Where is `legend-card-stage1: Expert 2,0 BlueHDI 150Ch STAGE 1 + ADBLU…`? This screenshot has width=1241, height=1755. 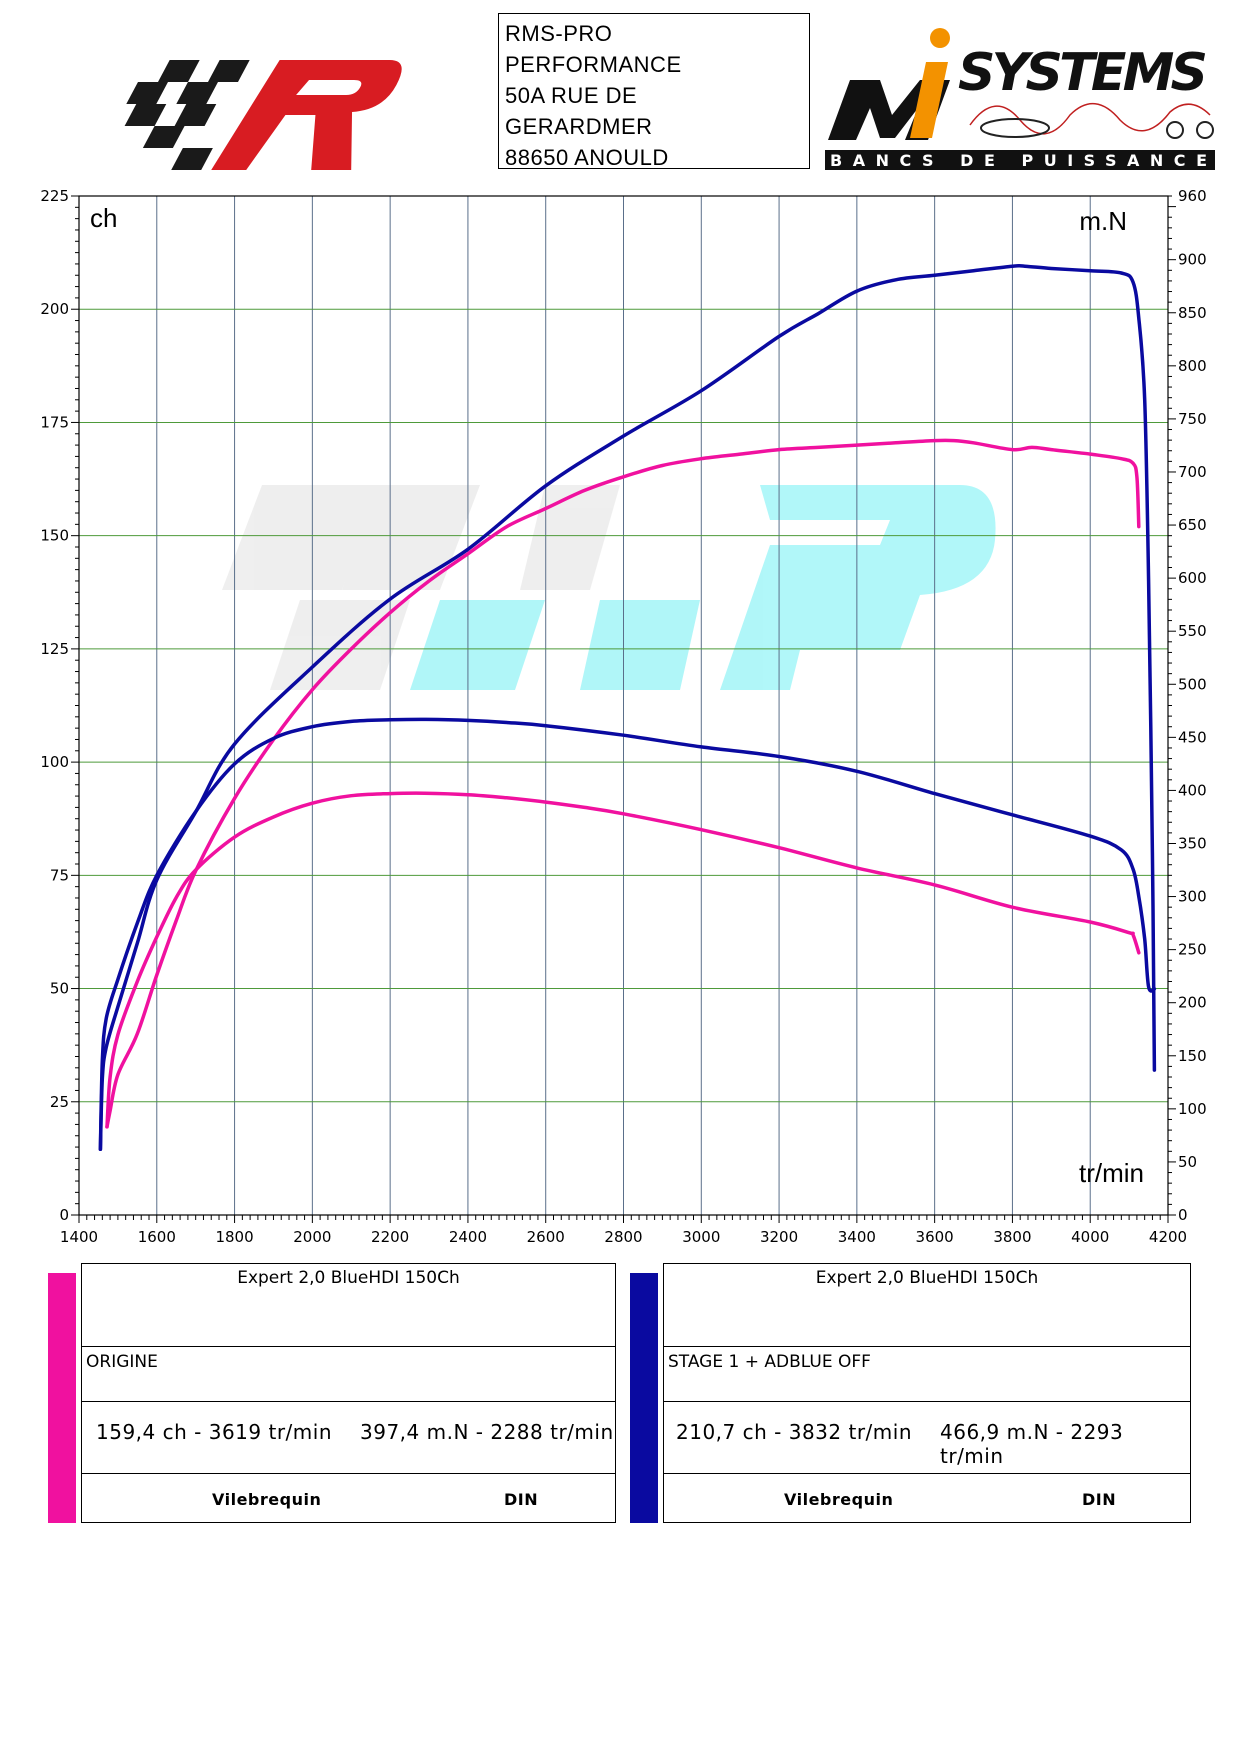 legend-card-stage1: Expert 2,0 BlueHDI 150Ch STAGE 1 + ADBLU… is located at coordinates (910, 1393).